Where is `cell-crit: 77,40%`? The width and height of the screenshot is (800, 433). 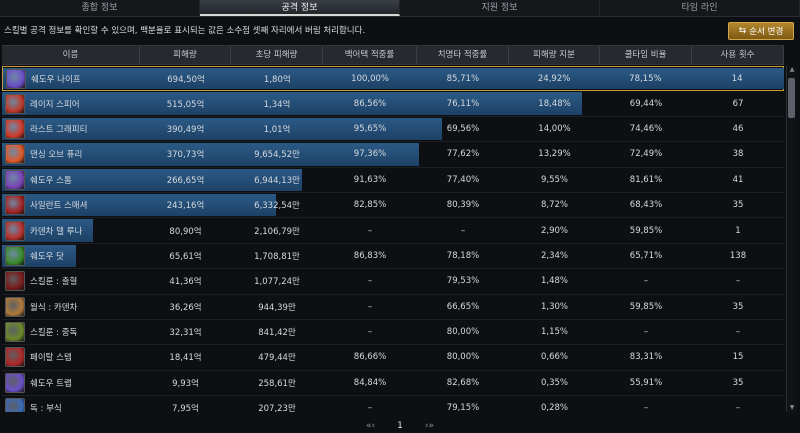 cell-crit: 77,40% is located at coordinates (463, 179).